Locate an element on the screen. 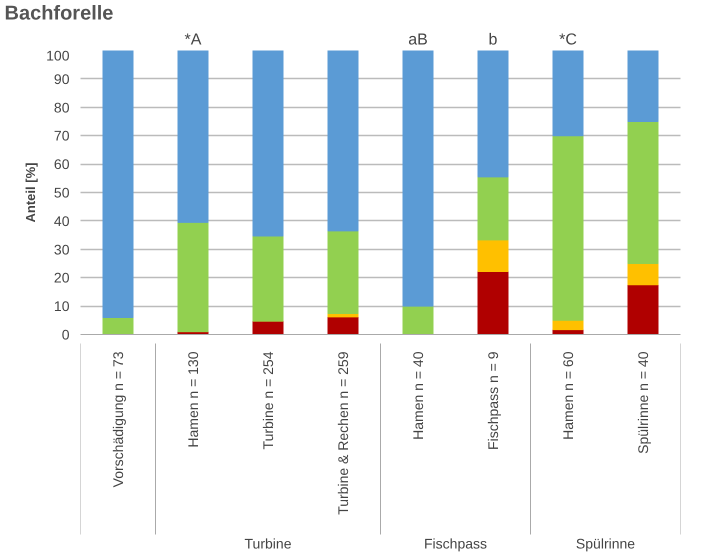 The width and height of the screenshot is (707, 560). x-tick-label: Vorschädigung n = 73 is located at coordinates (118, 419).